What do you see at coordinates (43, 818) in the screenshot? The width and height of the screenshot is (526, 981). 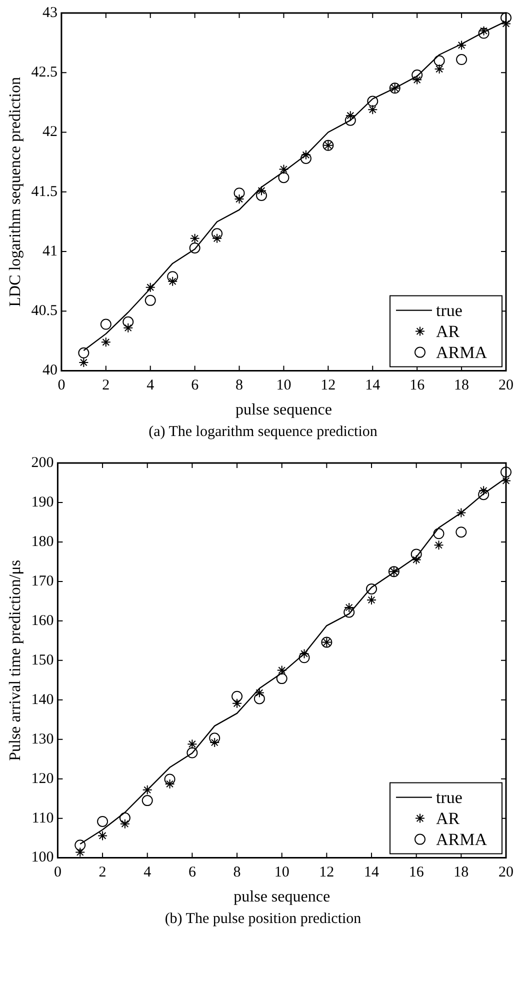 I see `y-tick-label: 110` at bounding box center [43, 818].